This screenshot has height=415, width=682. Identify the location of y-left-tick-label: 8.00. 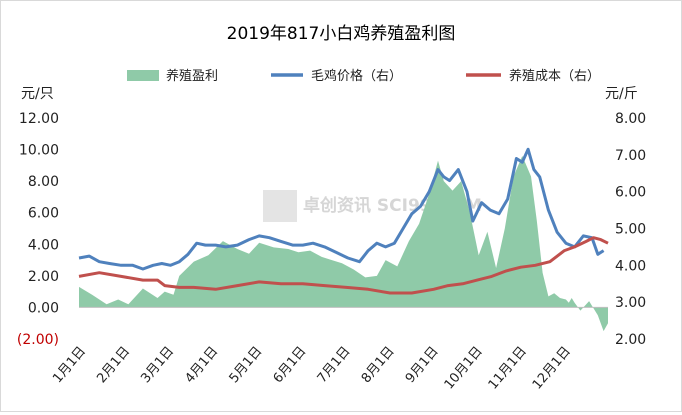
(43, 182).